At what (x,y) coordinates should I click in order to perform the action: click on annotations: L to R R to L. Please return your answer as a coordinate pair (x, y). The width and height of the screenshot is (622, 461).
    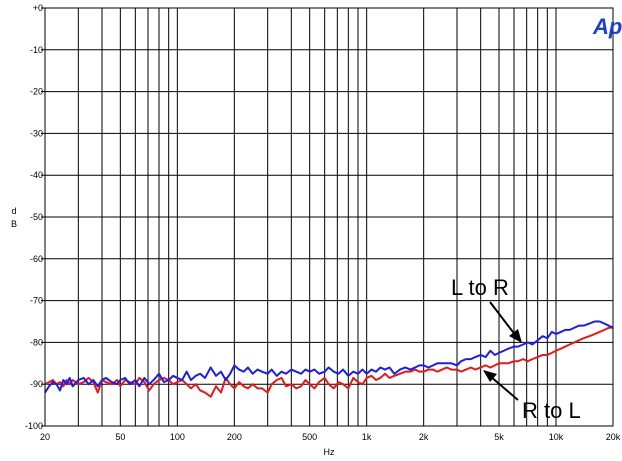
    Looking at the image, I should click on (516, 349).